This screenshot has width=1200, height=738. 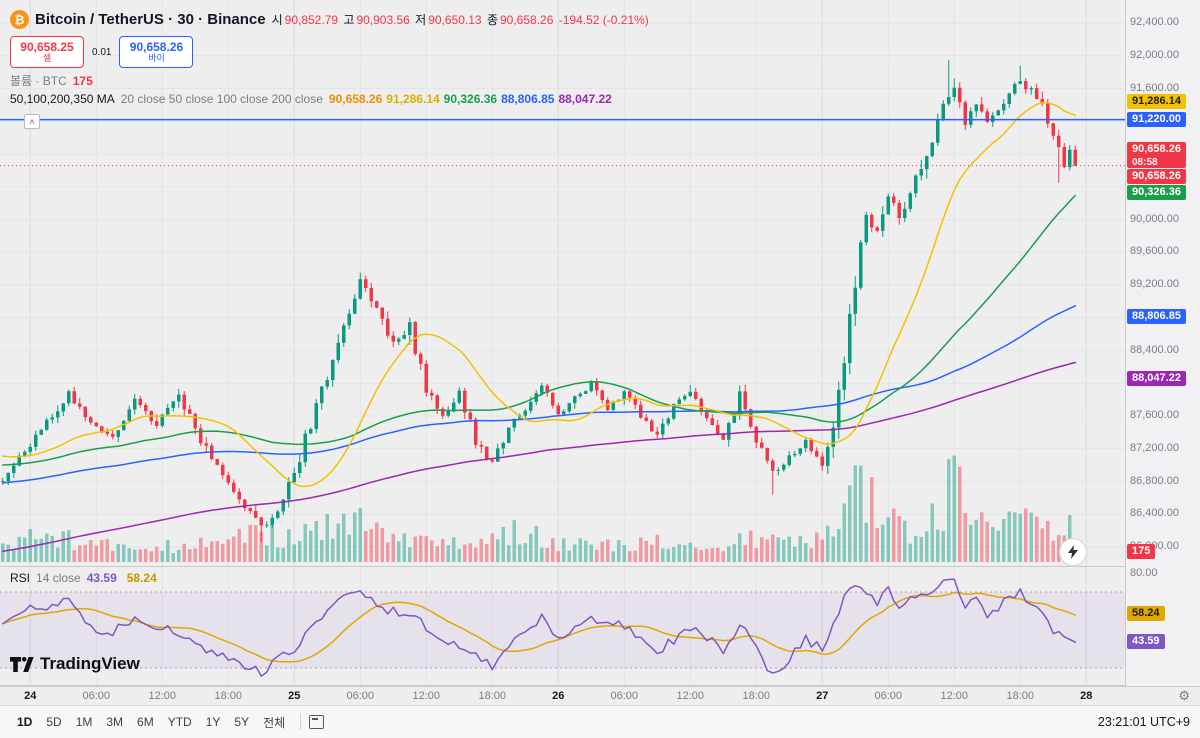 What do you see at coordinates (221, 99) in the screenshot?
I see `ma-indicator-params: 20 close 50 close 100 close 200 close` at bounding box center [221, 99].